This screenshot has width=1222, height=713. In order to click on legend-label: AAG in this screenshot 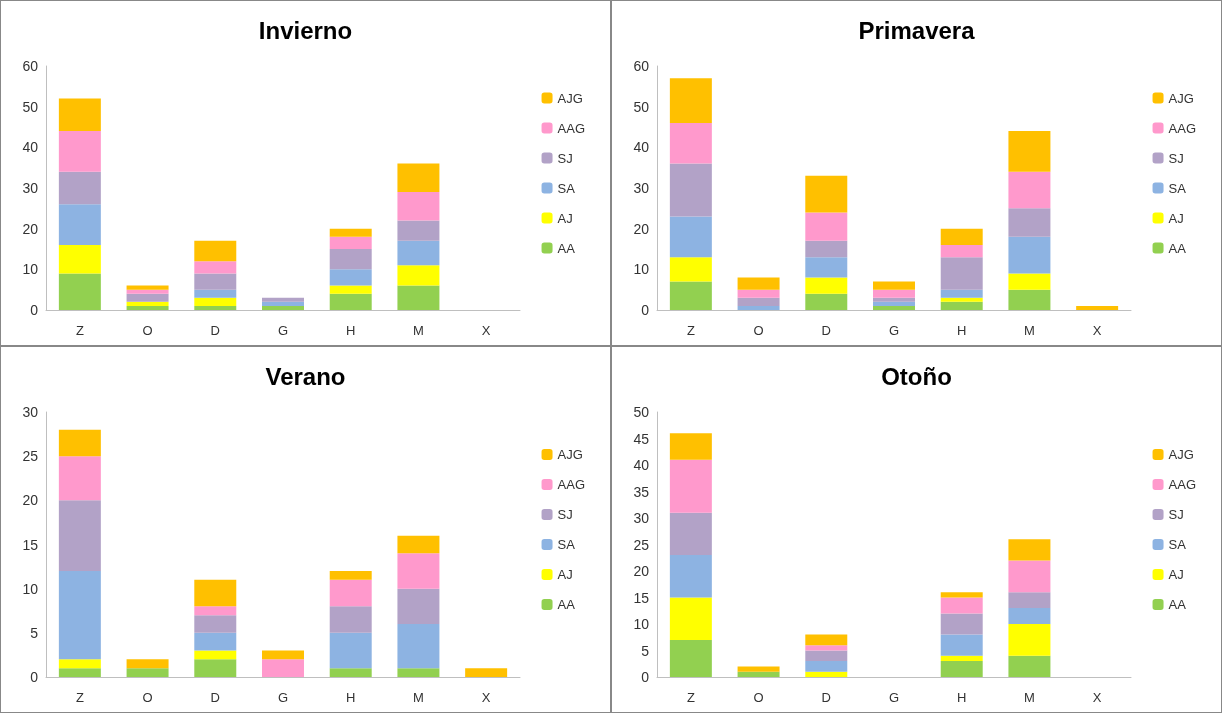, I will do `click(1182, 128)`.